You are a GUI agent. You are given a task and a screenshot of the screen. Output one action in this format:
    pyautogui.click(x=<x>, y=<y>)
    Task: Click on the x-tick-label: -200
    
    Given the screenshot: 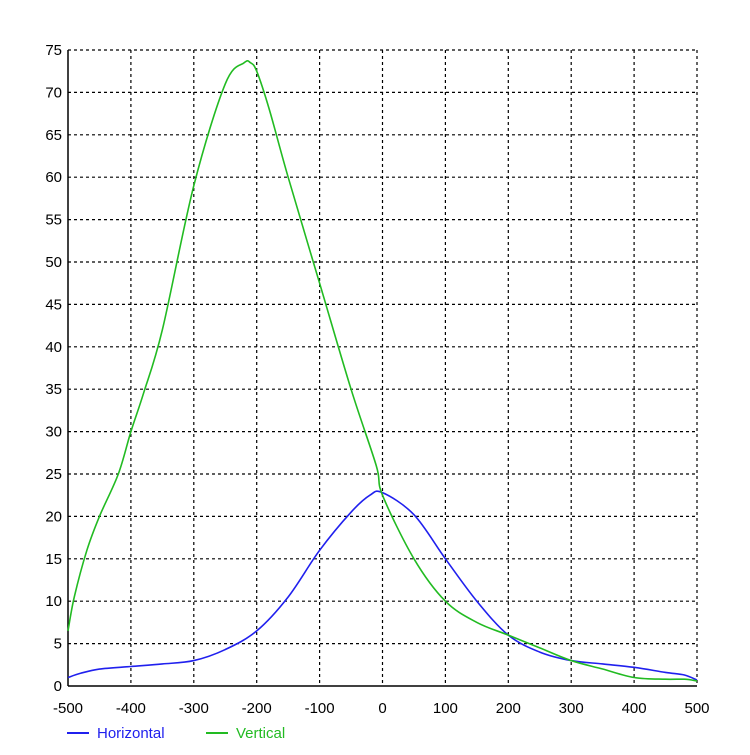 What is the action you would take?
    pyautogui.click(x=257, y=708)
    